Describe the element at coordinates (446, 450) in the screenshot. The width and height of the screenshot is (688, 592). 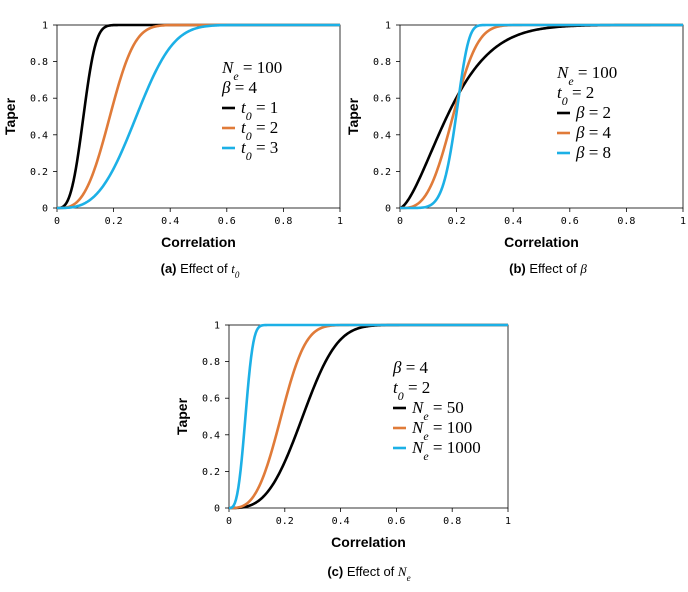
I see `legend-entry: Ne = 1000` at that location.